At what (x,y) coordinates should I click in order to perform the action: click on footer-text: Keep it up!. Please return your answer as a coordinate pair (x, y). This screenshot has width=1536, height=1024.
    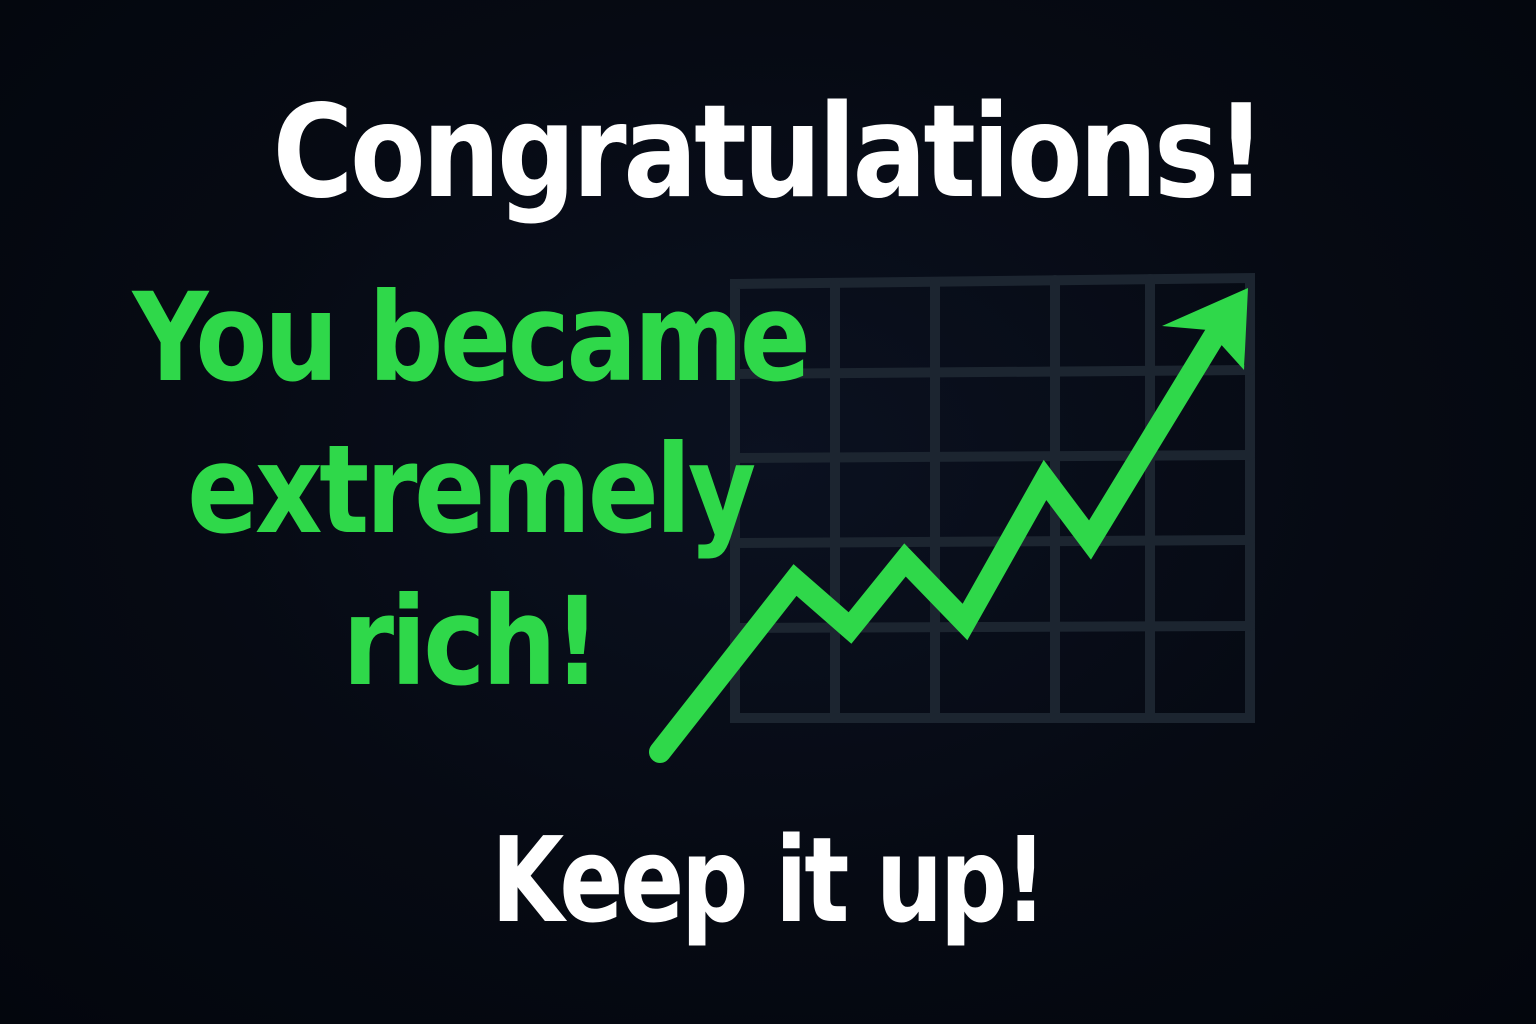
    Looking at the image, I should click on (769, 880).